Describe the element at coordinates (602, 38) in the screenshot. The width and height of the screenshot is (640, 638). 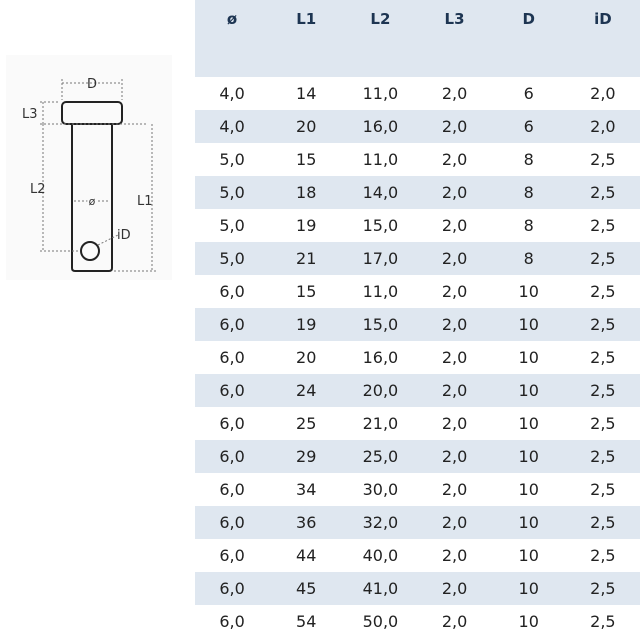
I see `column-header: iD` at that location.